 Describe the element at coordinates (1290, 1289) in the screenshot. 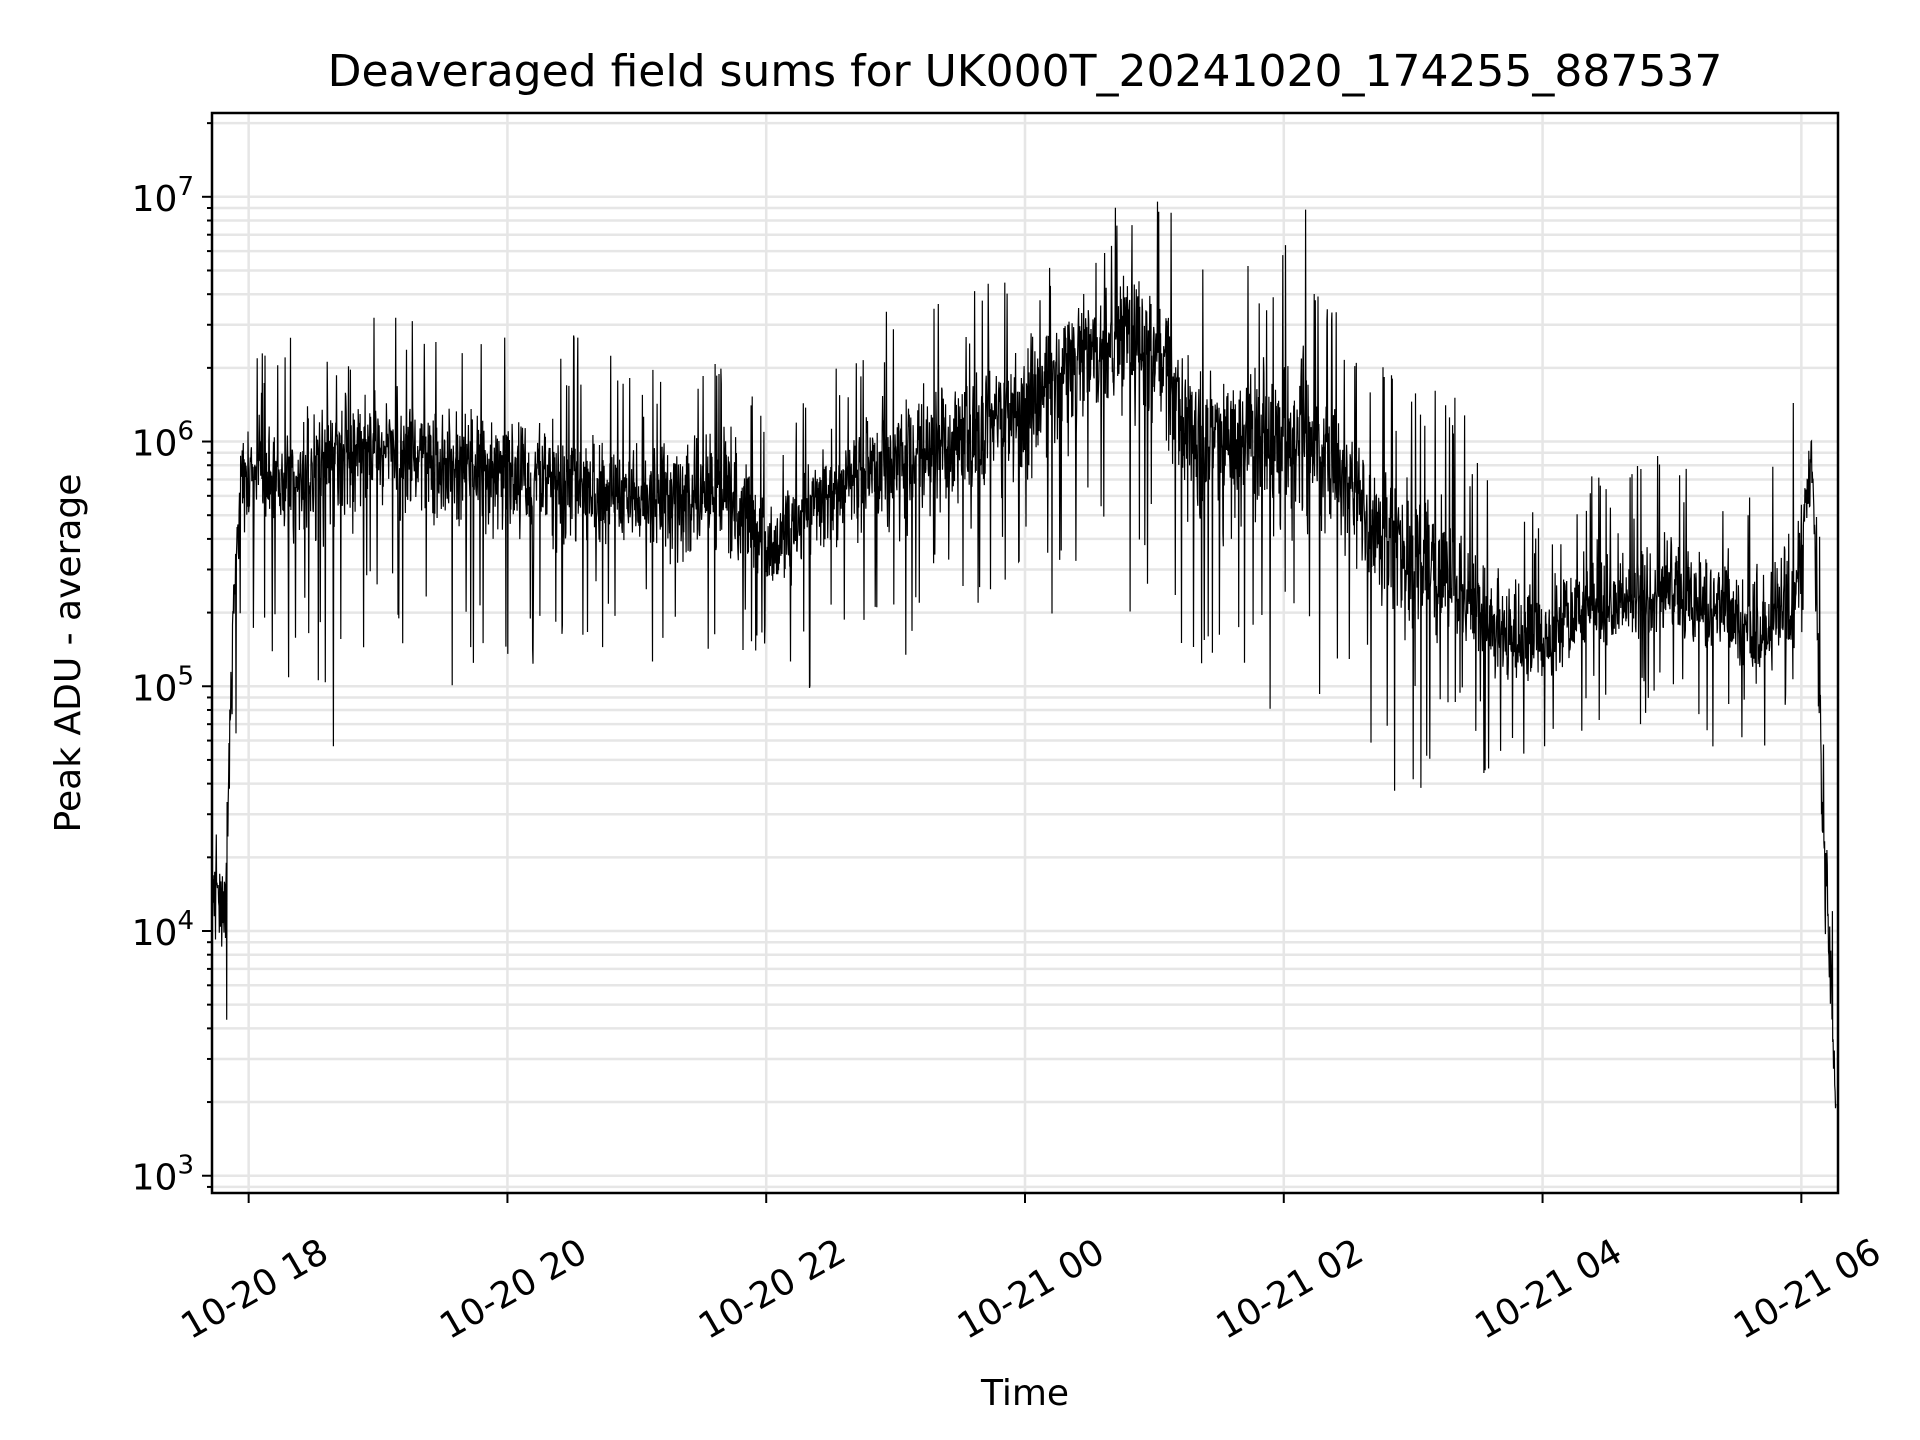

I see `x-tick-label: 10-21 02` at that location.